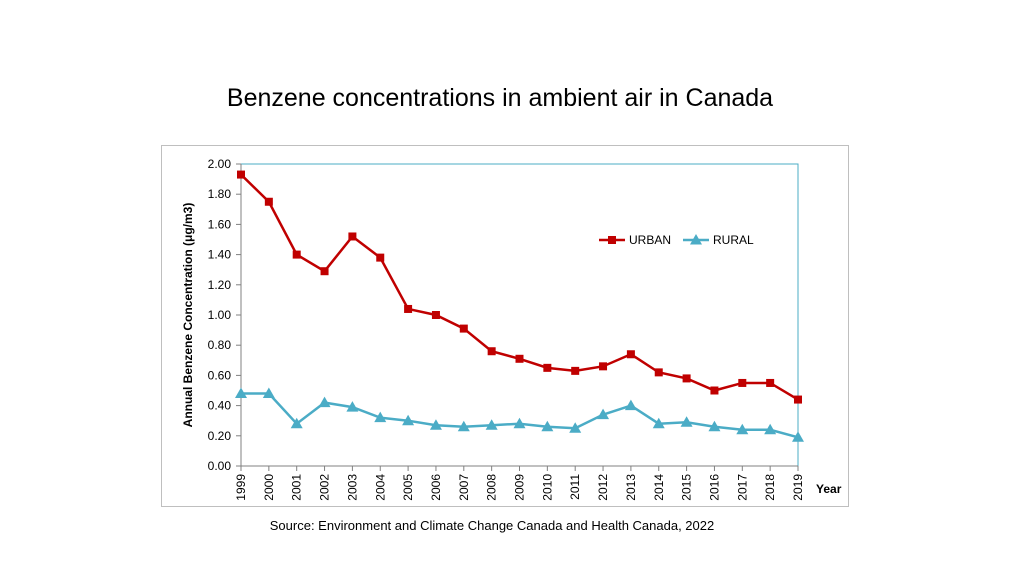 The width and height of the screenshot is (1024, 576). Describe the element at coordinates (770, 487) in the screenshot. I see `x-tick-label: 2018` at that location.